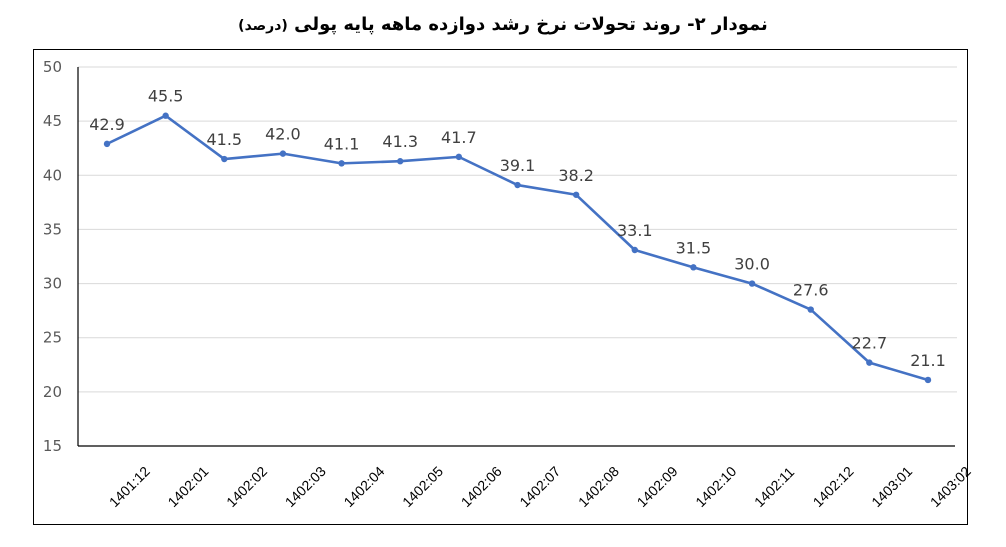 The width and height of the screenshot is (1006, 547). What do you see at coordinates (598, 486) in the screenshot?
I see `x-tick-label: 1402:08` at bounding box center [598, 486].